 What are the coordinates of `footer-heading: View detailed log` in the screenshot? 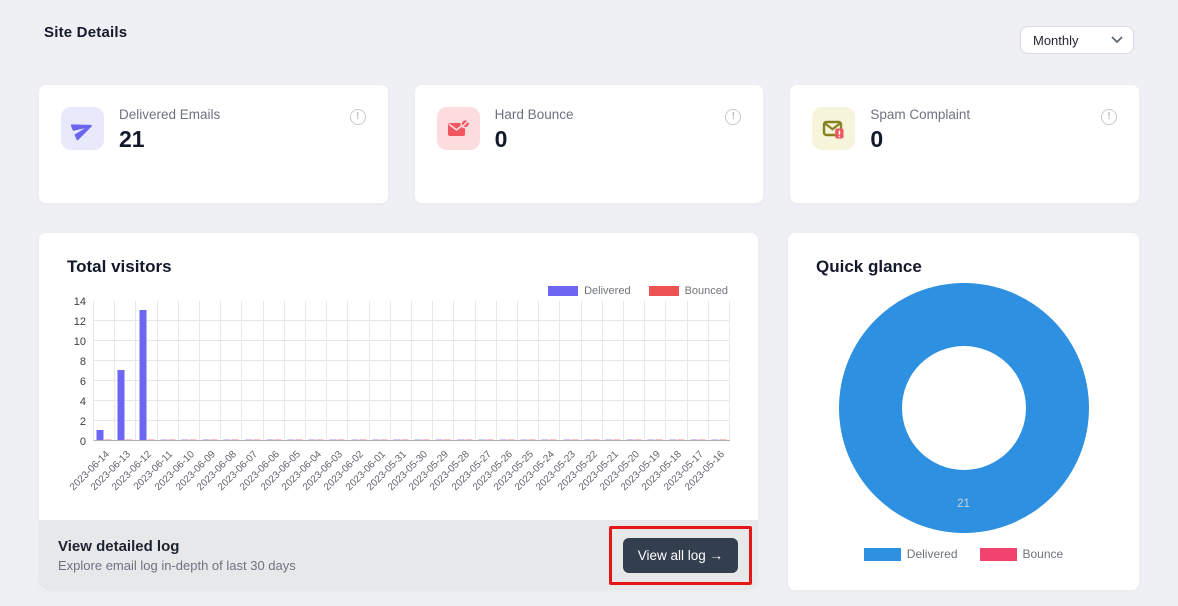 It's located at (119, 546).